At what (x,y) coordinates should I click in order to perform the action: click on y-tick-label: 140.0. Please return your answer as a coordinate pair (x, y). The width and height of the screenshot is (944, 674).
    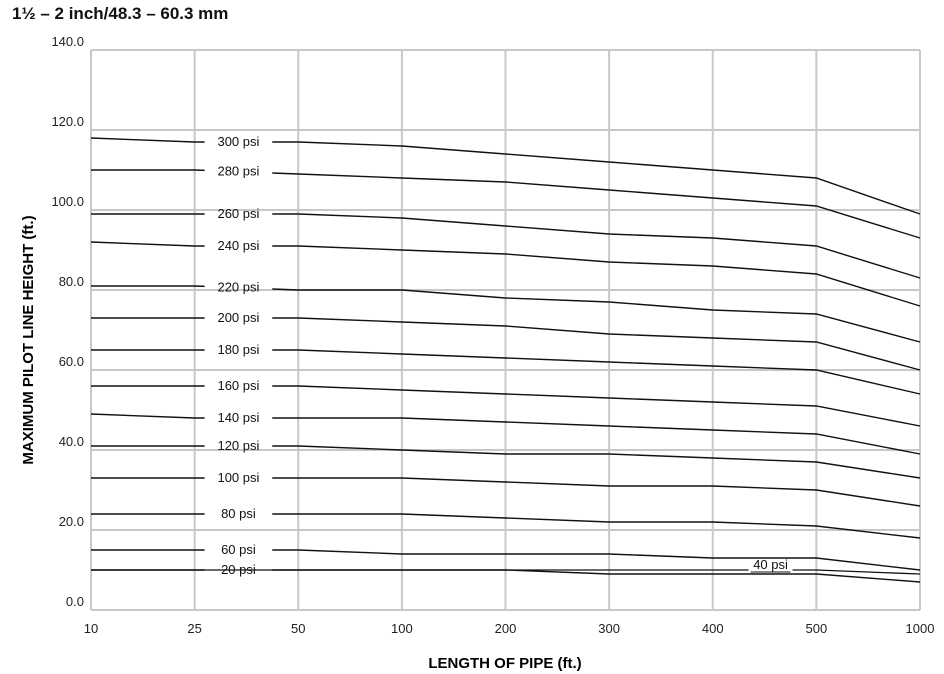
    Looking at the image, I should click on (67, 41).